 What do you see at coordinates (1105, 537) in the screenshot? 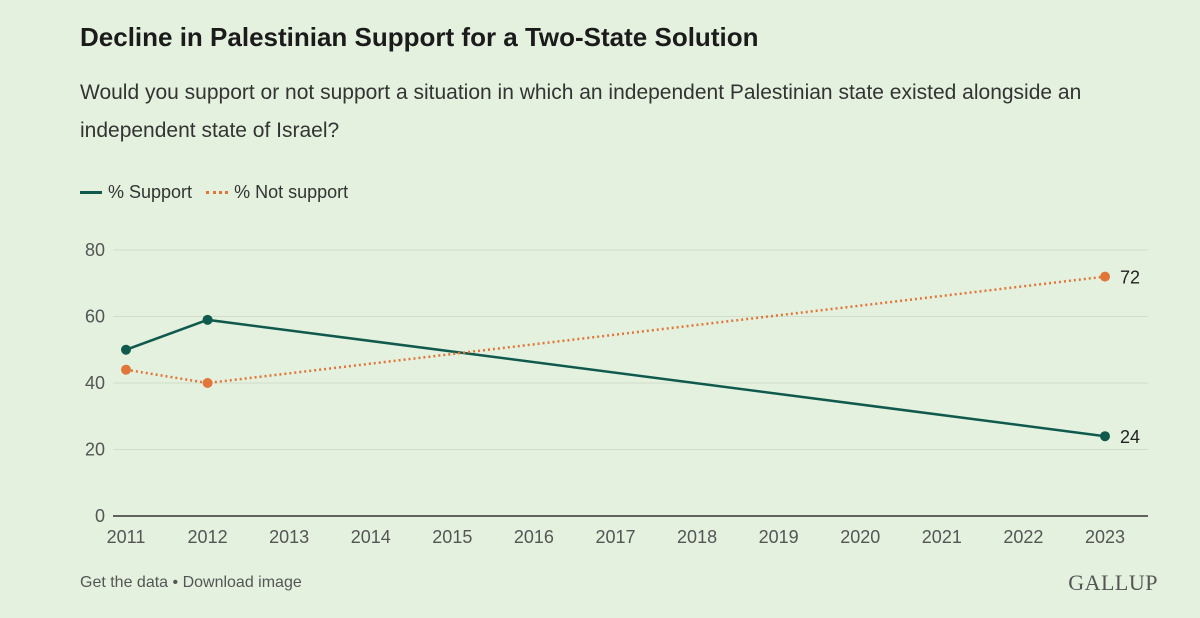
I see `x-tick-label: 2023` at bounding box center [1105, 537].